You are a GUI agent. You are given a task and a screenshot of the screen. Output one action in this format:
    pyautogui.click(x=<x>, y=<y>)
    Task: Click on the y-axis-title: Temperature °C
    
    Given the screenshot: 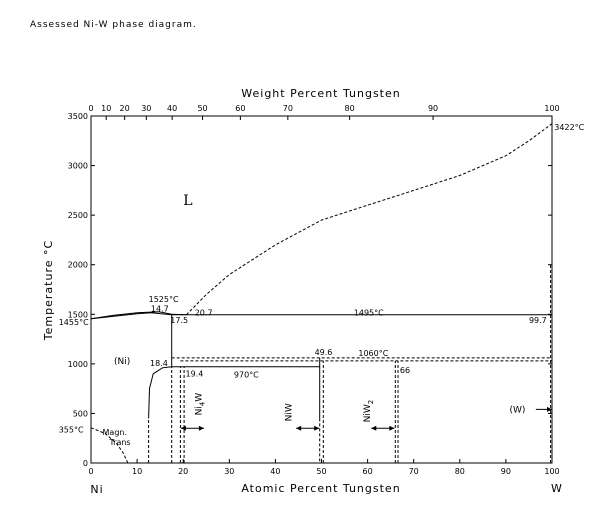 What is the action you would take?
    pyautogui.click(x=48, y=290)
    